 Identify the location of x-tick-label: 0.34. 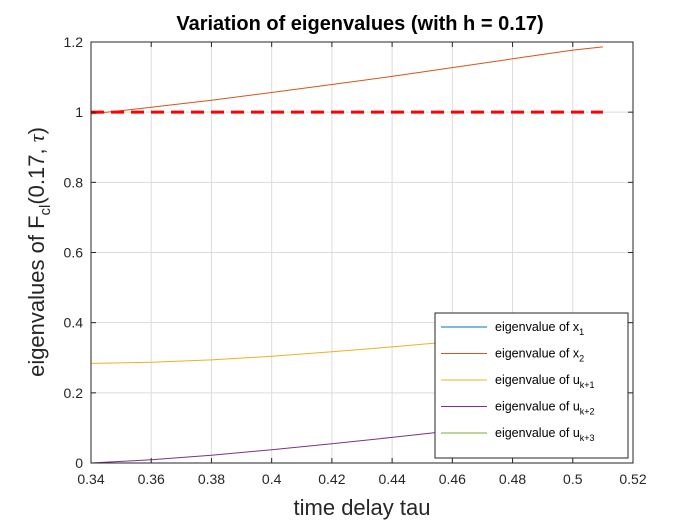
(90, 479).